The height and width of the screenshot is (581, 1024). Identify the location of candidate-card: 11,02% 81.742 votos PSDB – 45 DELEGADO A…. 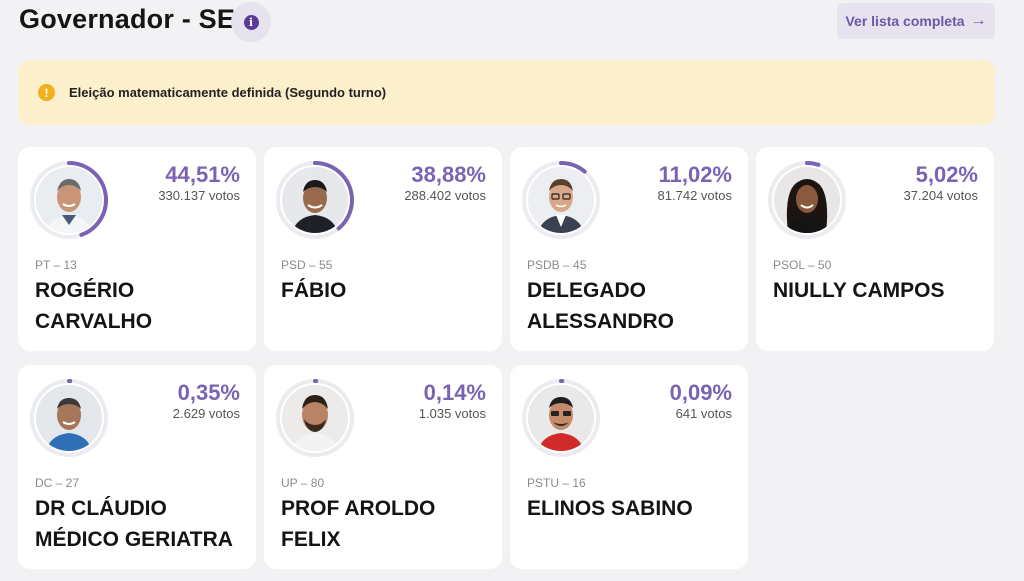
(629, 249).